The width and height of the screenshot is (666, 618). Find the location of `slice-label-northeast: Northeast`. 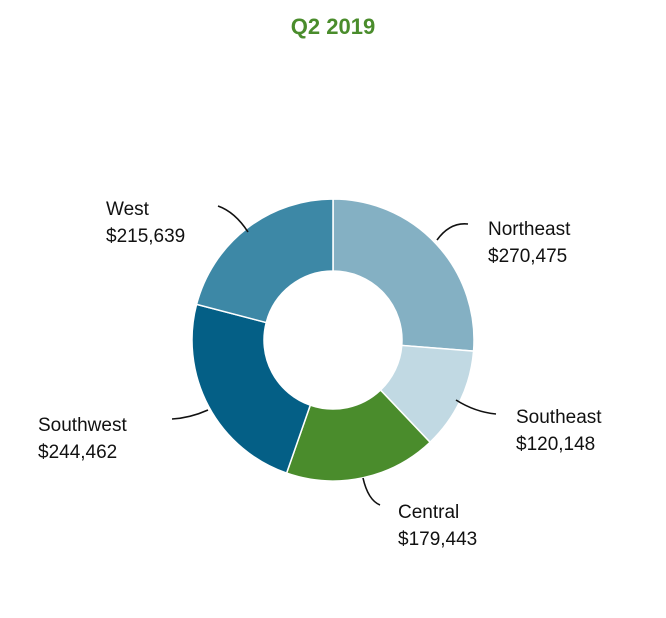

slice-label-northeast: Northeast is located at coordinates (529, 229).